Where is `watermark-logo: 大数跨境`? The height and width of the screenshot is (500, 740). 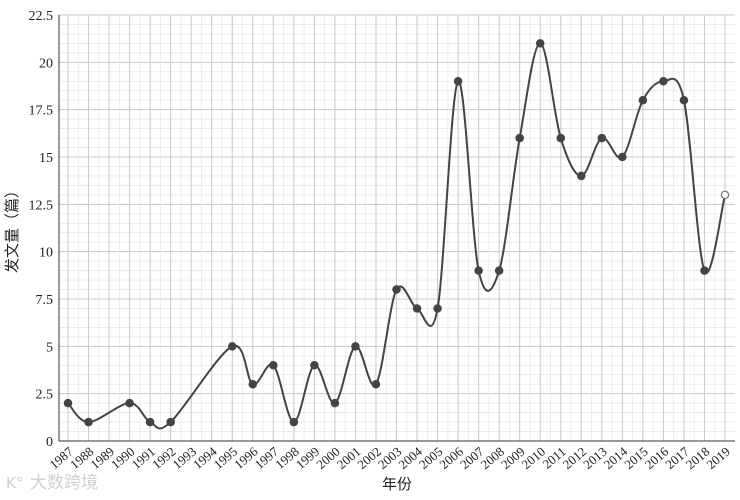
watermark-logo: 大数跨境 is located at coordinates (64, 483).